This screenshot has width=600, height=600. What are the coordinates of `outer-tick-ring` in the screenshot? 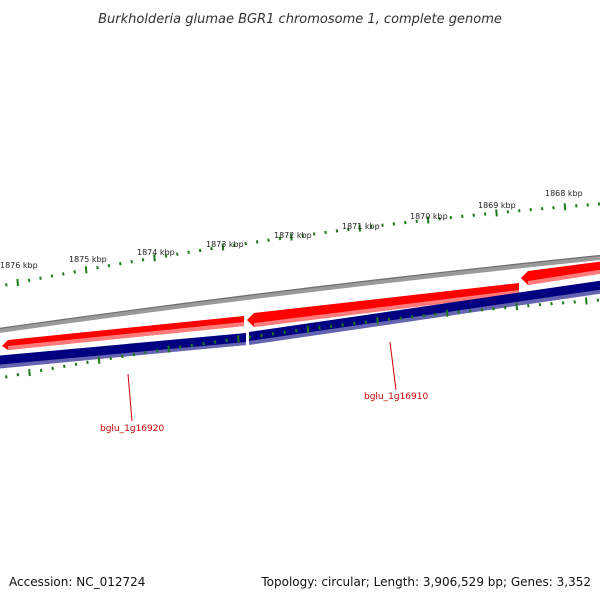 It's located at (302, 244).